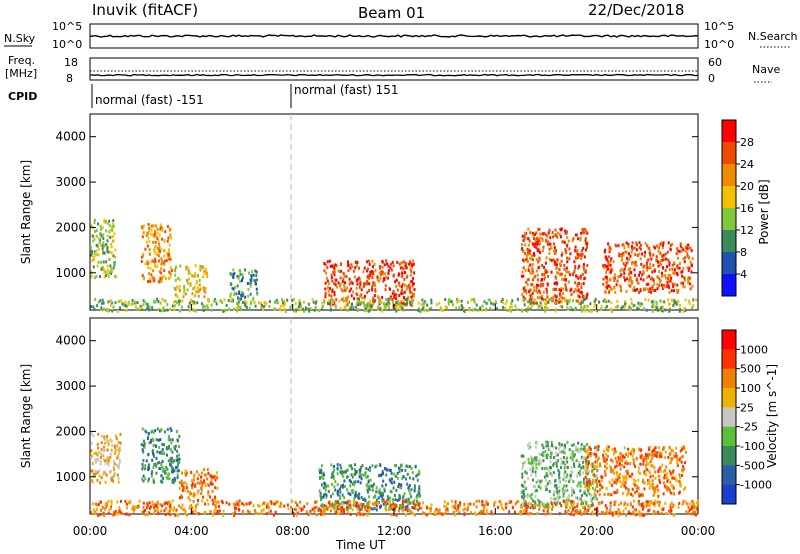  What do you see at coordinates (70, 182) in the screenshot?
I see `range-tick-label: 3000` at bounding box center [70, 182].